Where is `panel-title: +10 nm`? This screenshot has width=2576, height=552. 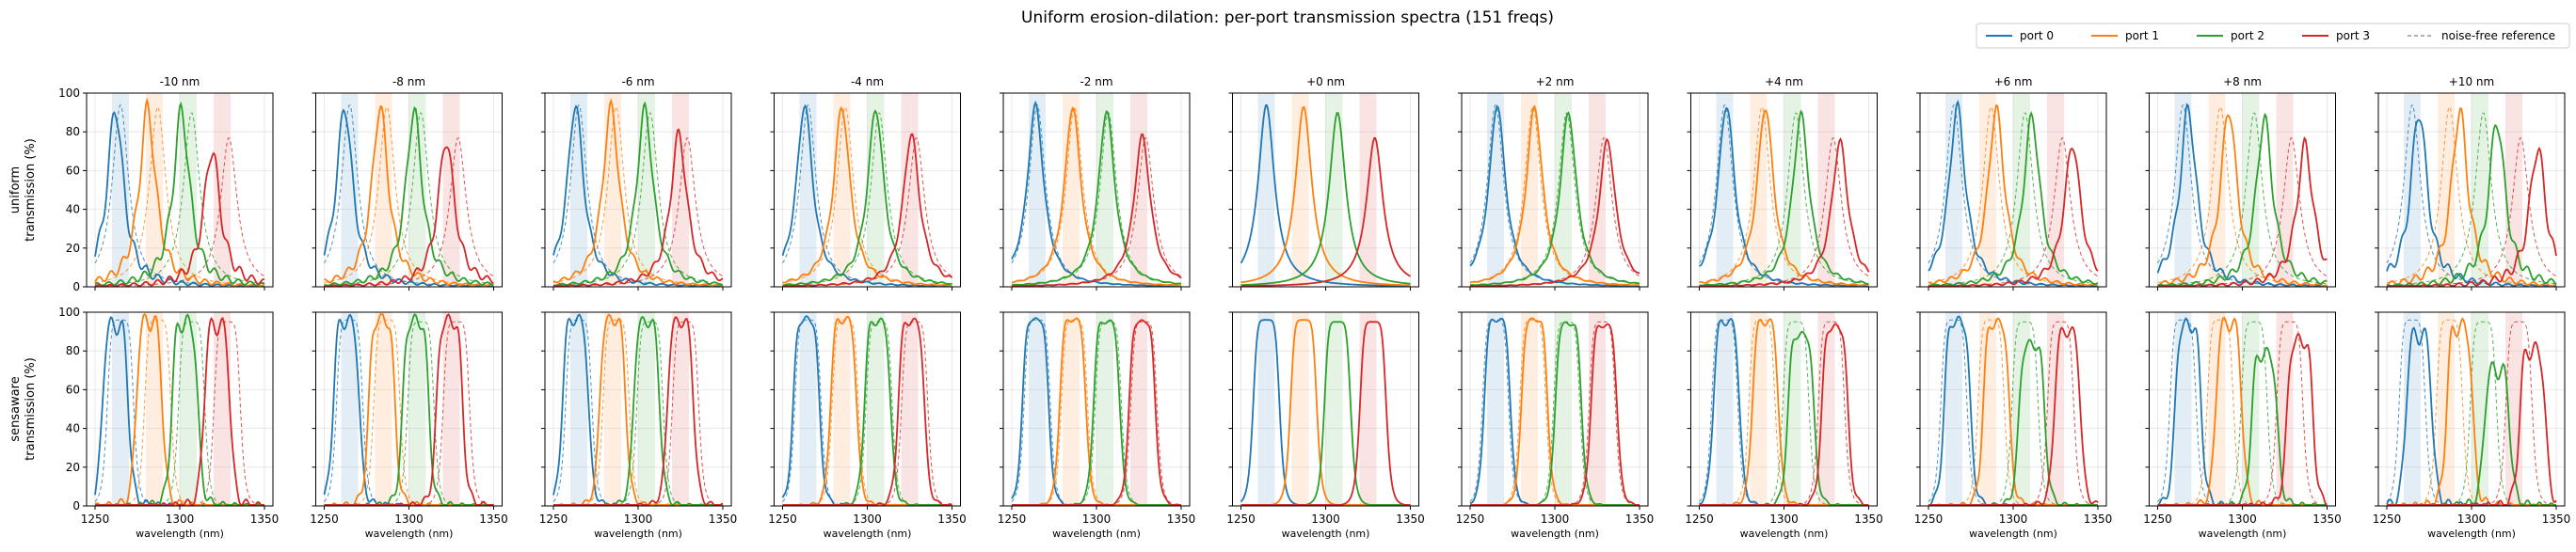
panel-title: +10 nm is located at coordinates (2471, 81).